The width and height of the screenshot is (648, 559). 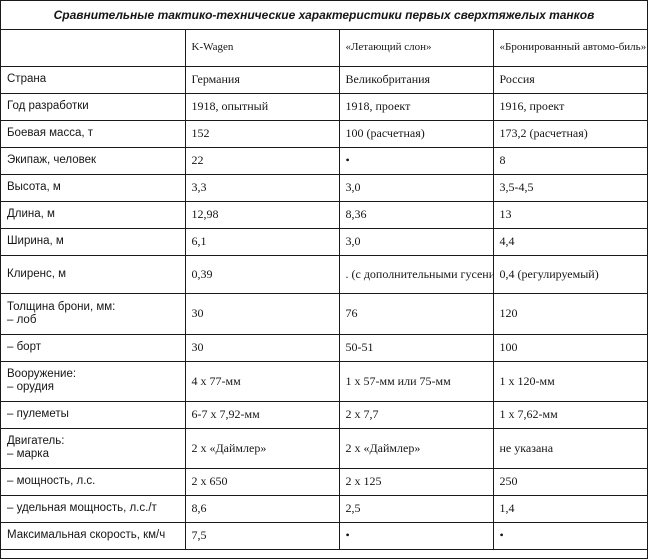 What do you see at coordinates (569, 133) in the screenshot?
I see `cell-mass-mendeleev: 173,2 (расчетная)` at bounding box center [569, 133].